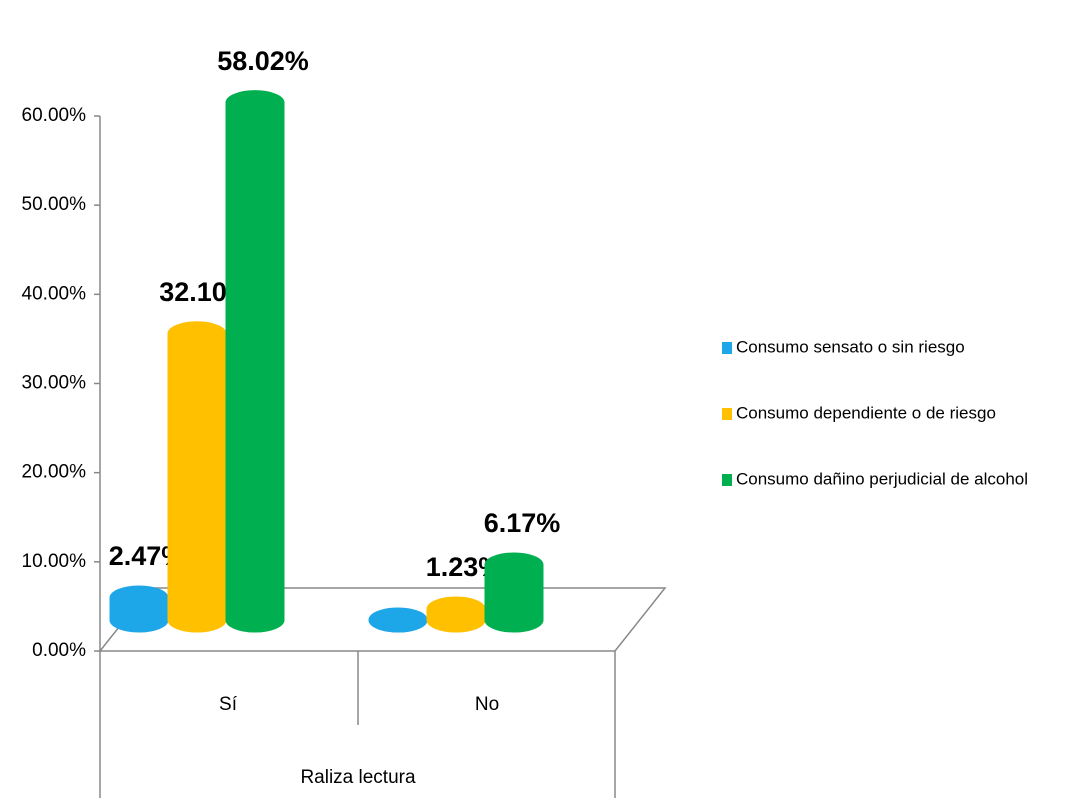 This screenshot has width=1070, height=803. What do you see at coordinates (54, 293) in the screenshot?
I see `y-tick-label: 40.00%` at bounding box center [54, 293].